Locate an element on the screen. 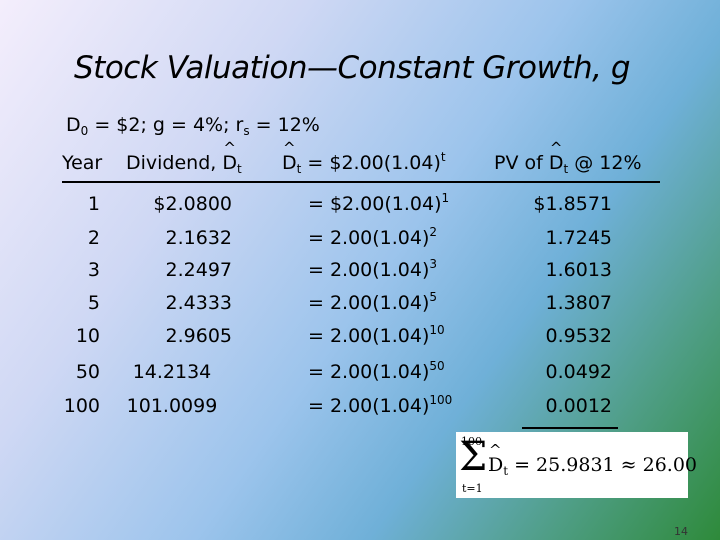 Image resolution: width=720 pixels, height=540 pixels. row-formula: = 2.00(1.04)2 is located at coordinates (373, 237).